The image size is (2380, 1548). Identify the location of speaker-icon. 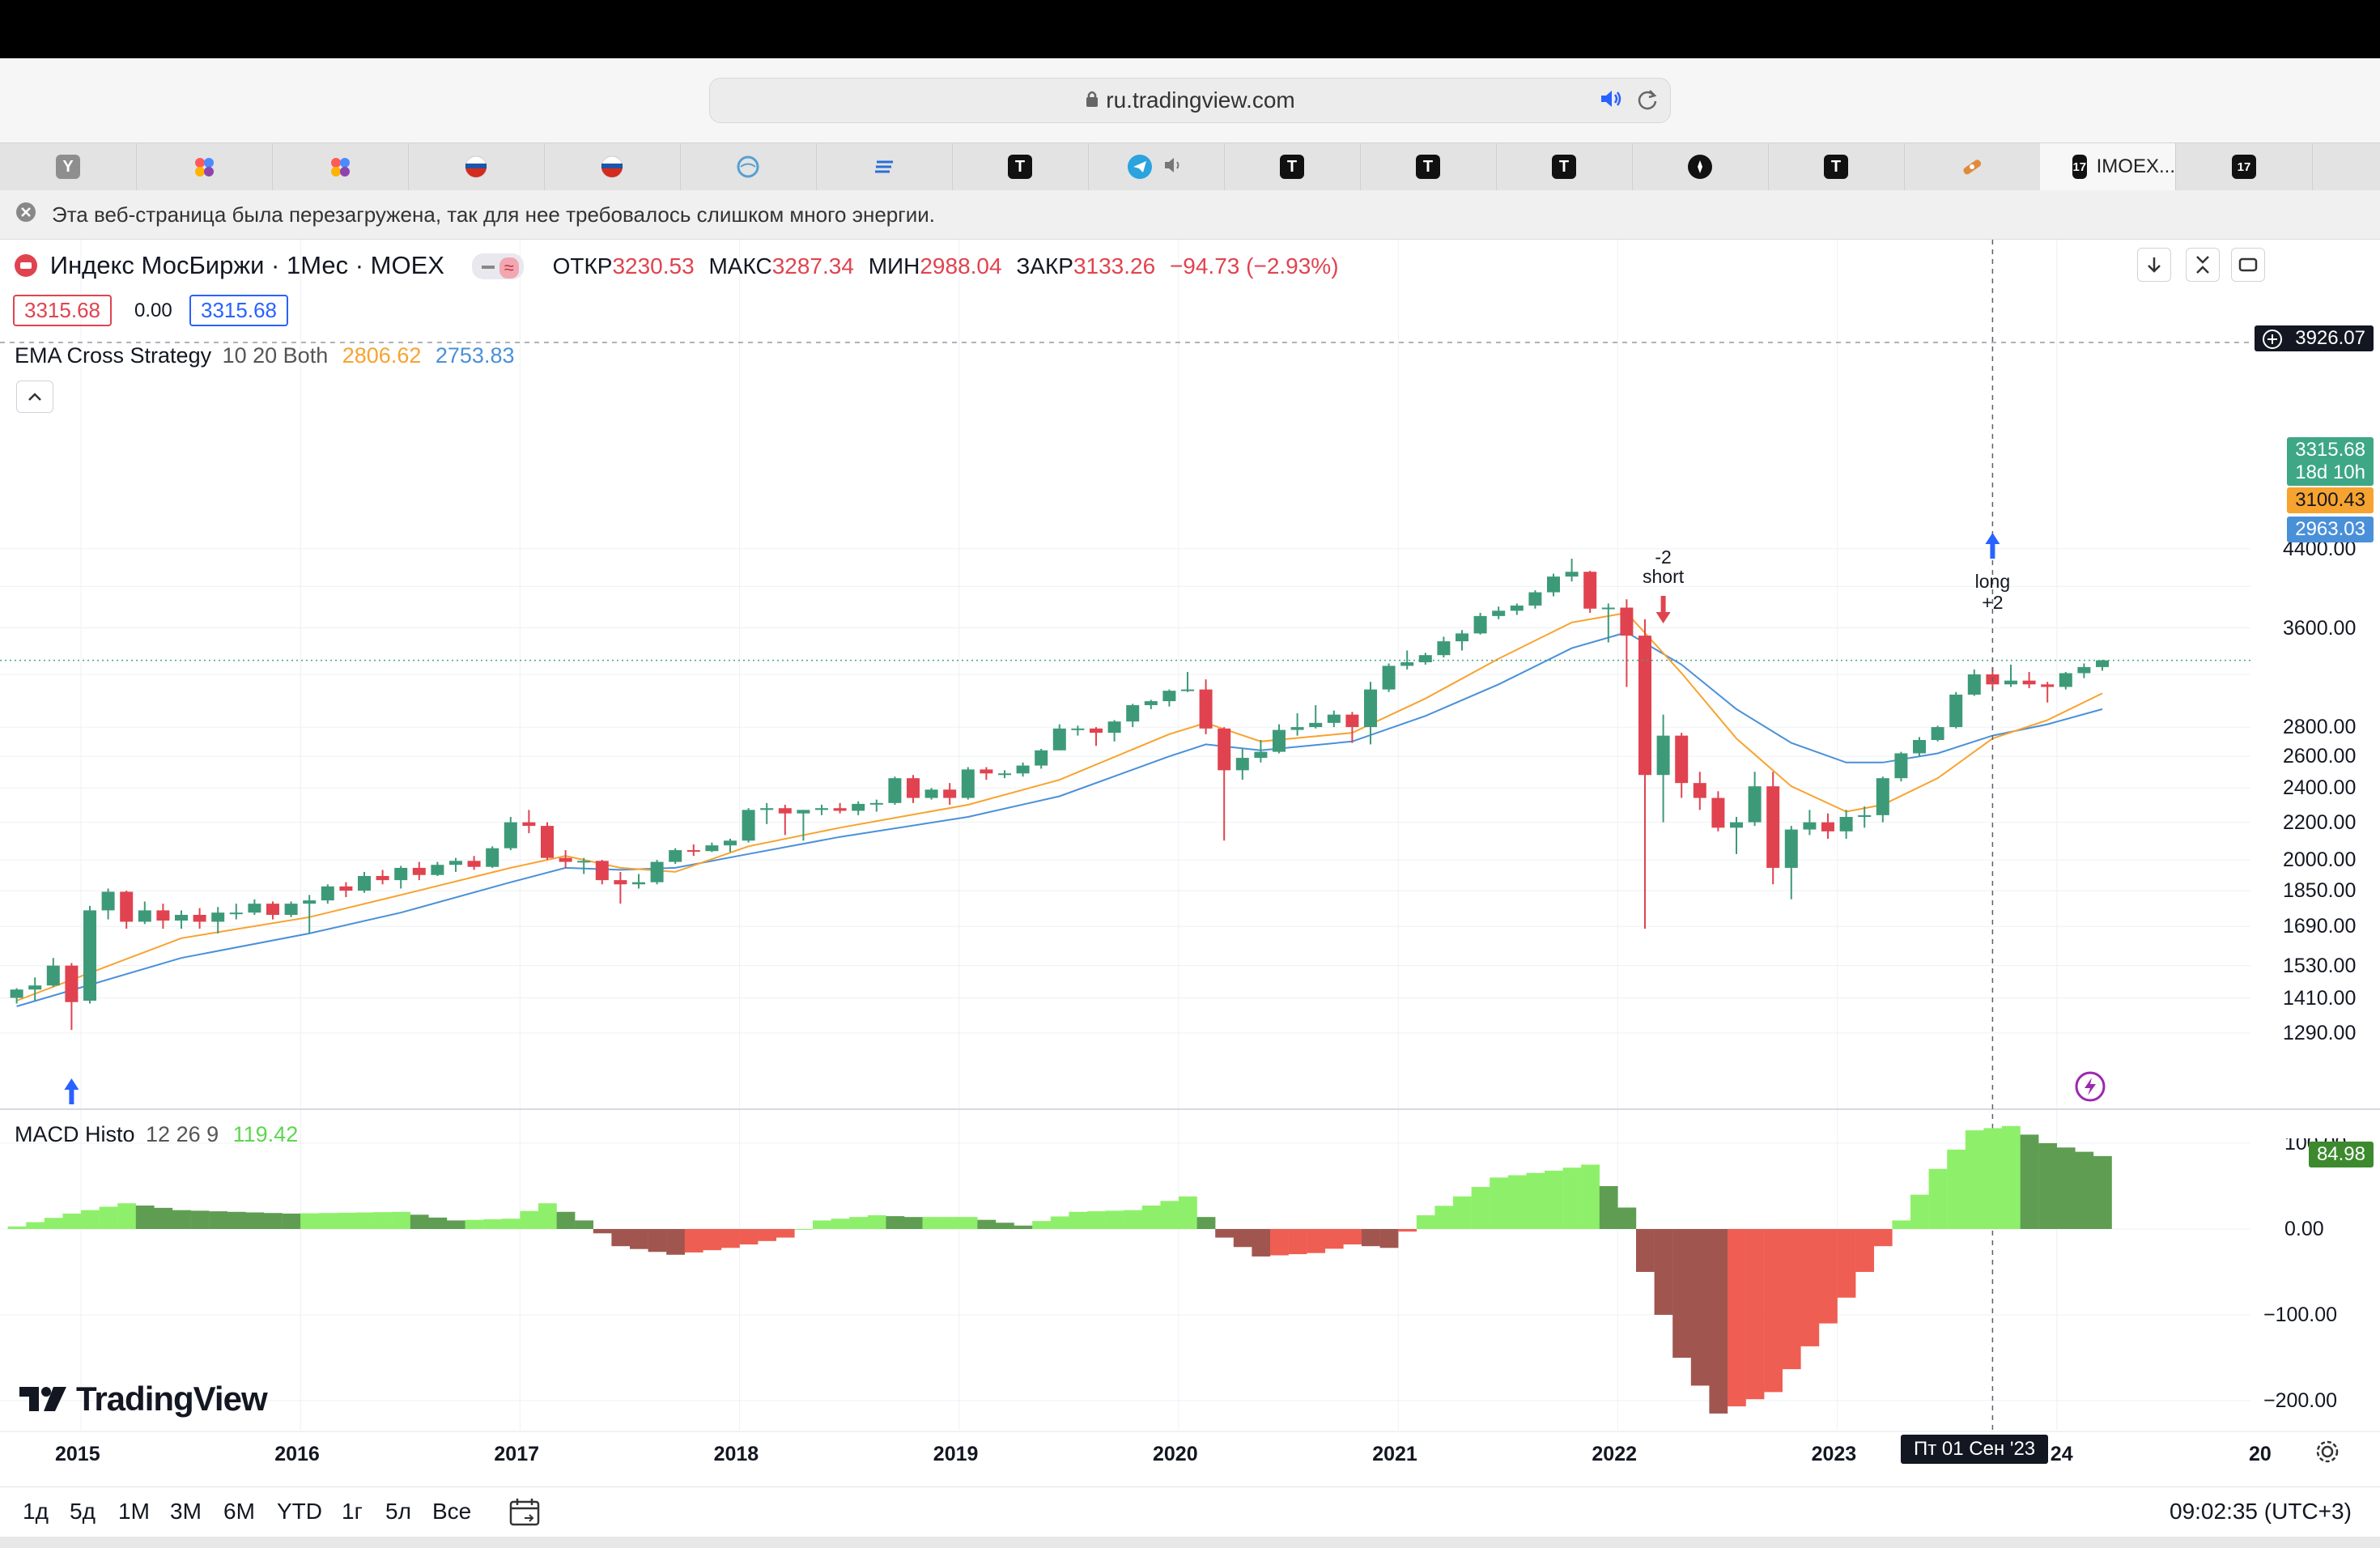
(1611, 101).